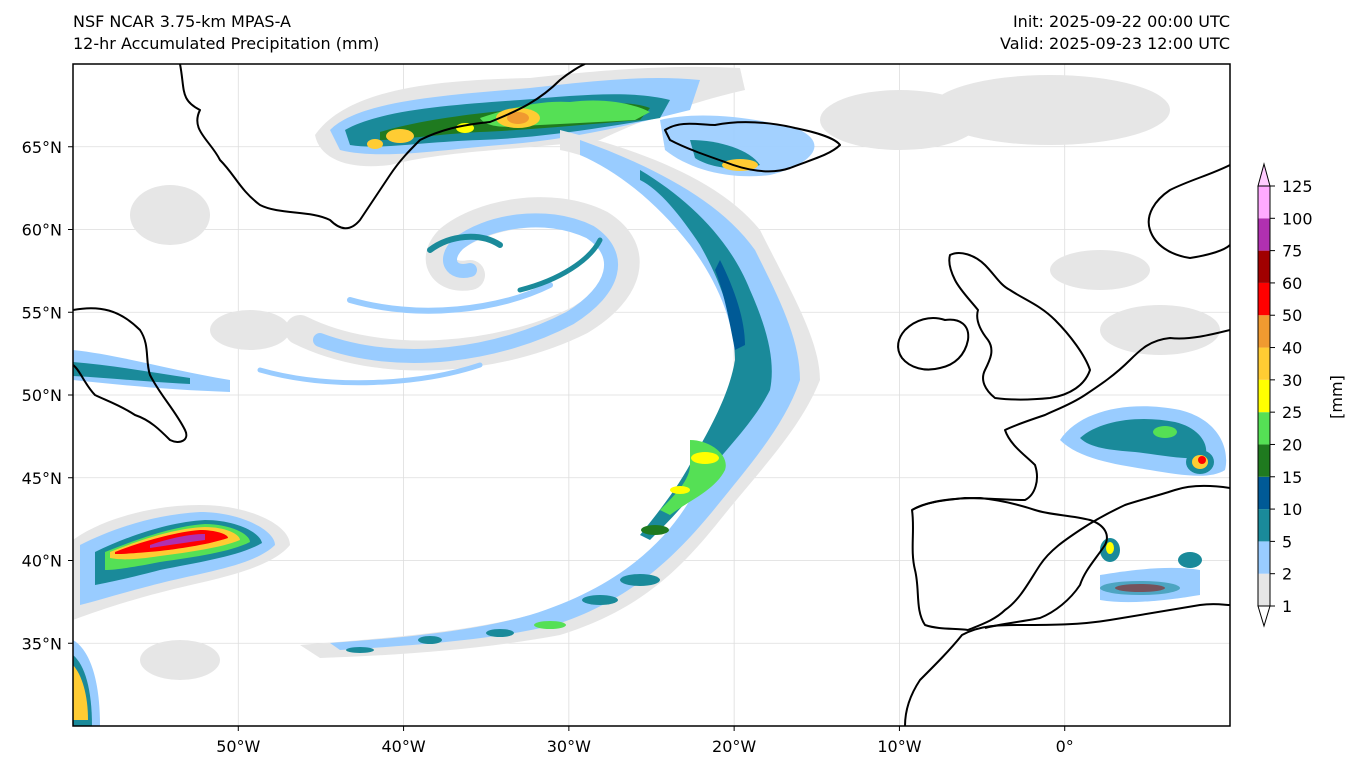  Describe the element at coordinates (1292, 509) in the screenshot. I see `colorbar-level-label: 10` at that location.